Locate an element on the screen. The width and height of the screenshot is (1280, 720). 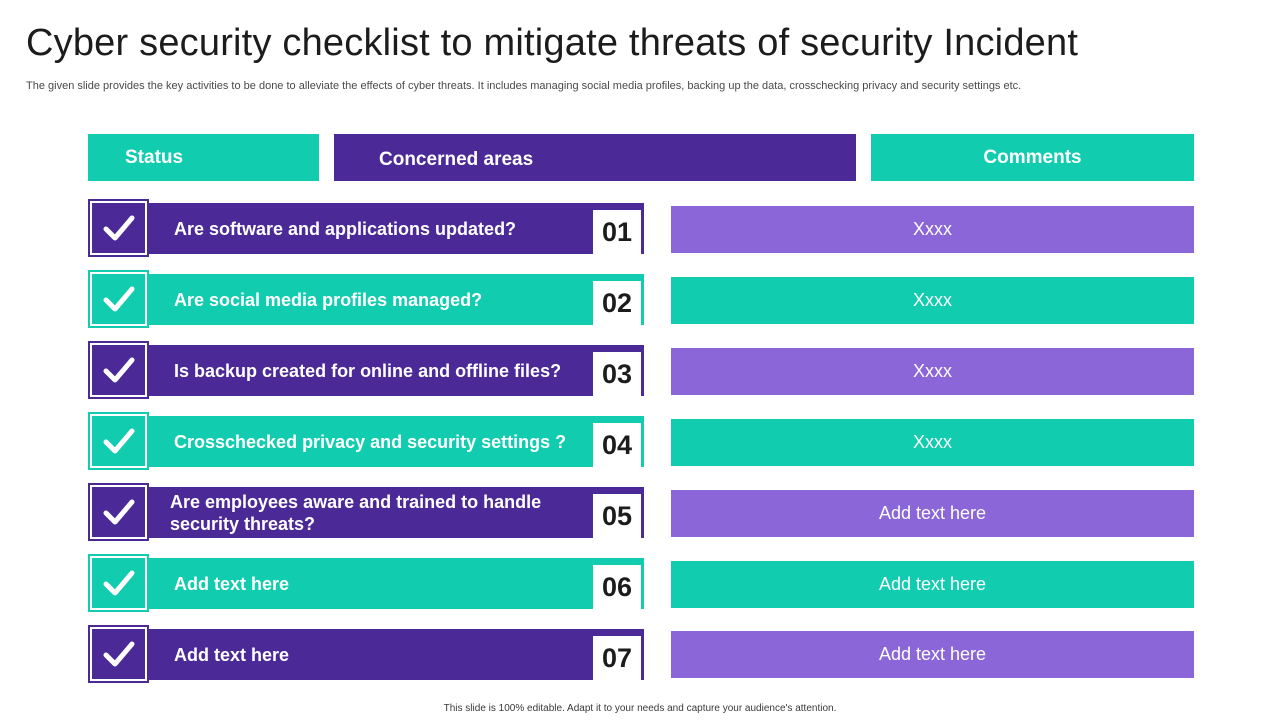
item-number: 04 is located at coordinates (617, 445).